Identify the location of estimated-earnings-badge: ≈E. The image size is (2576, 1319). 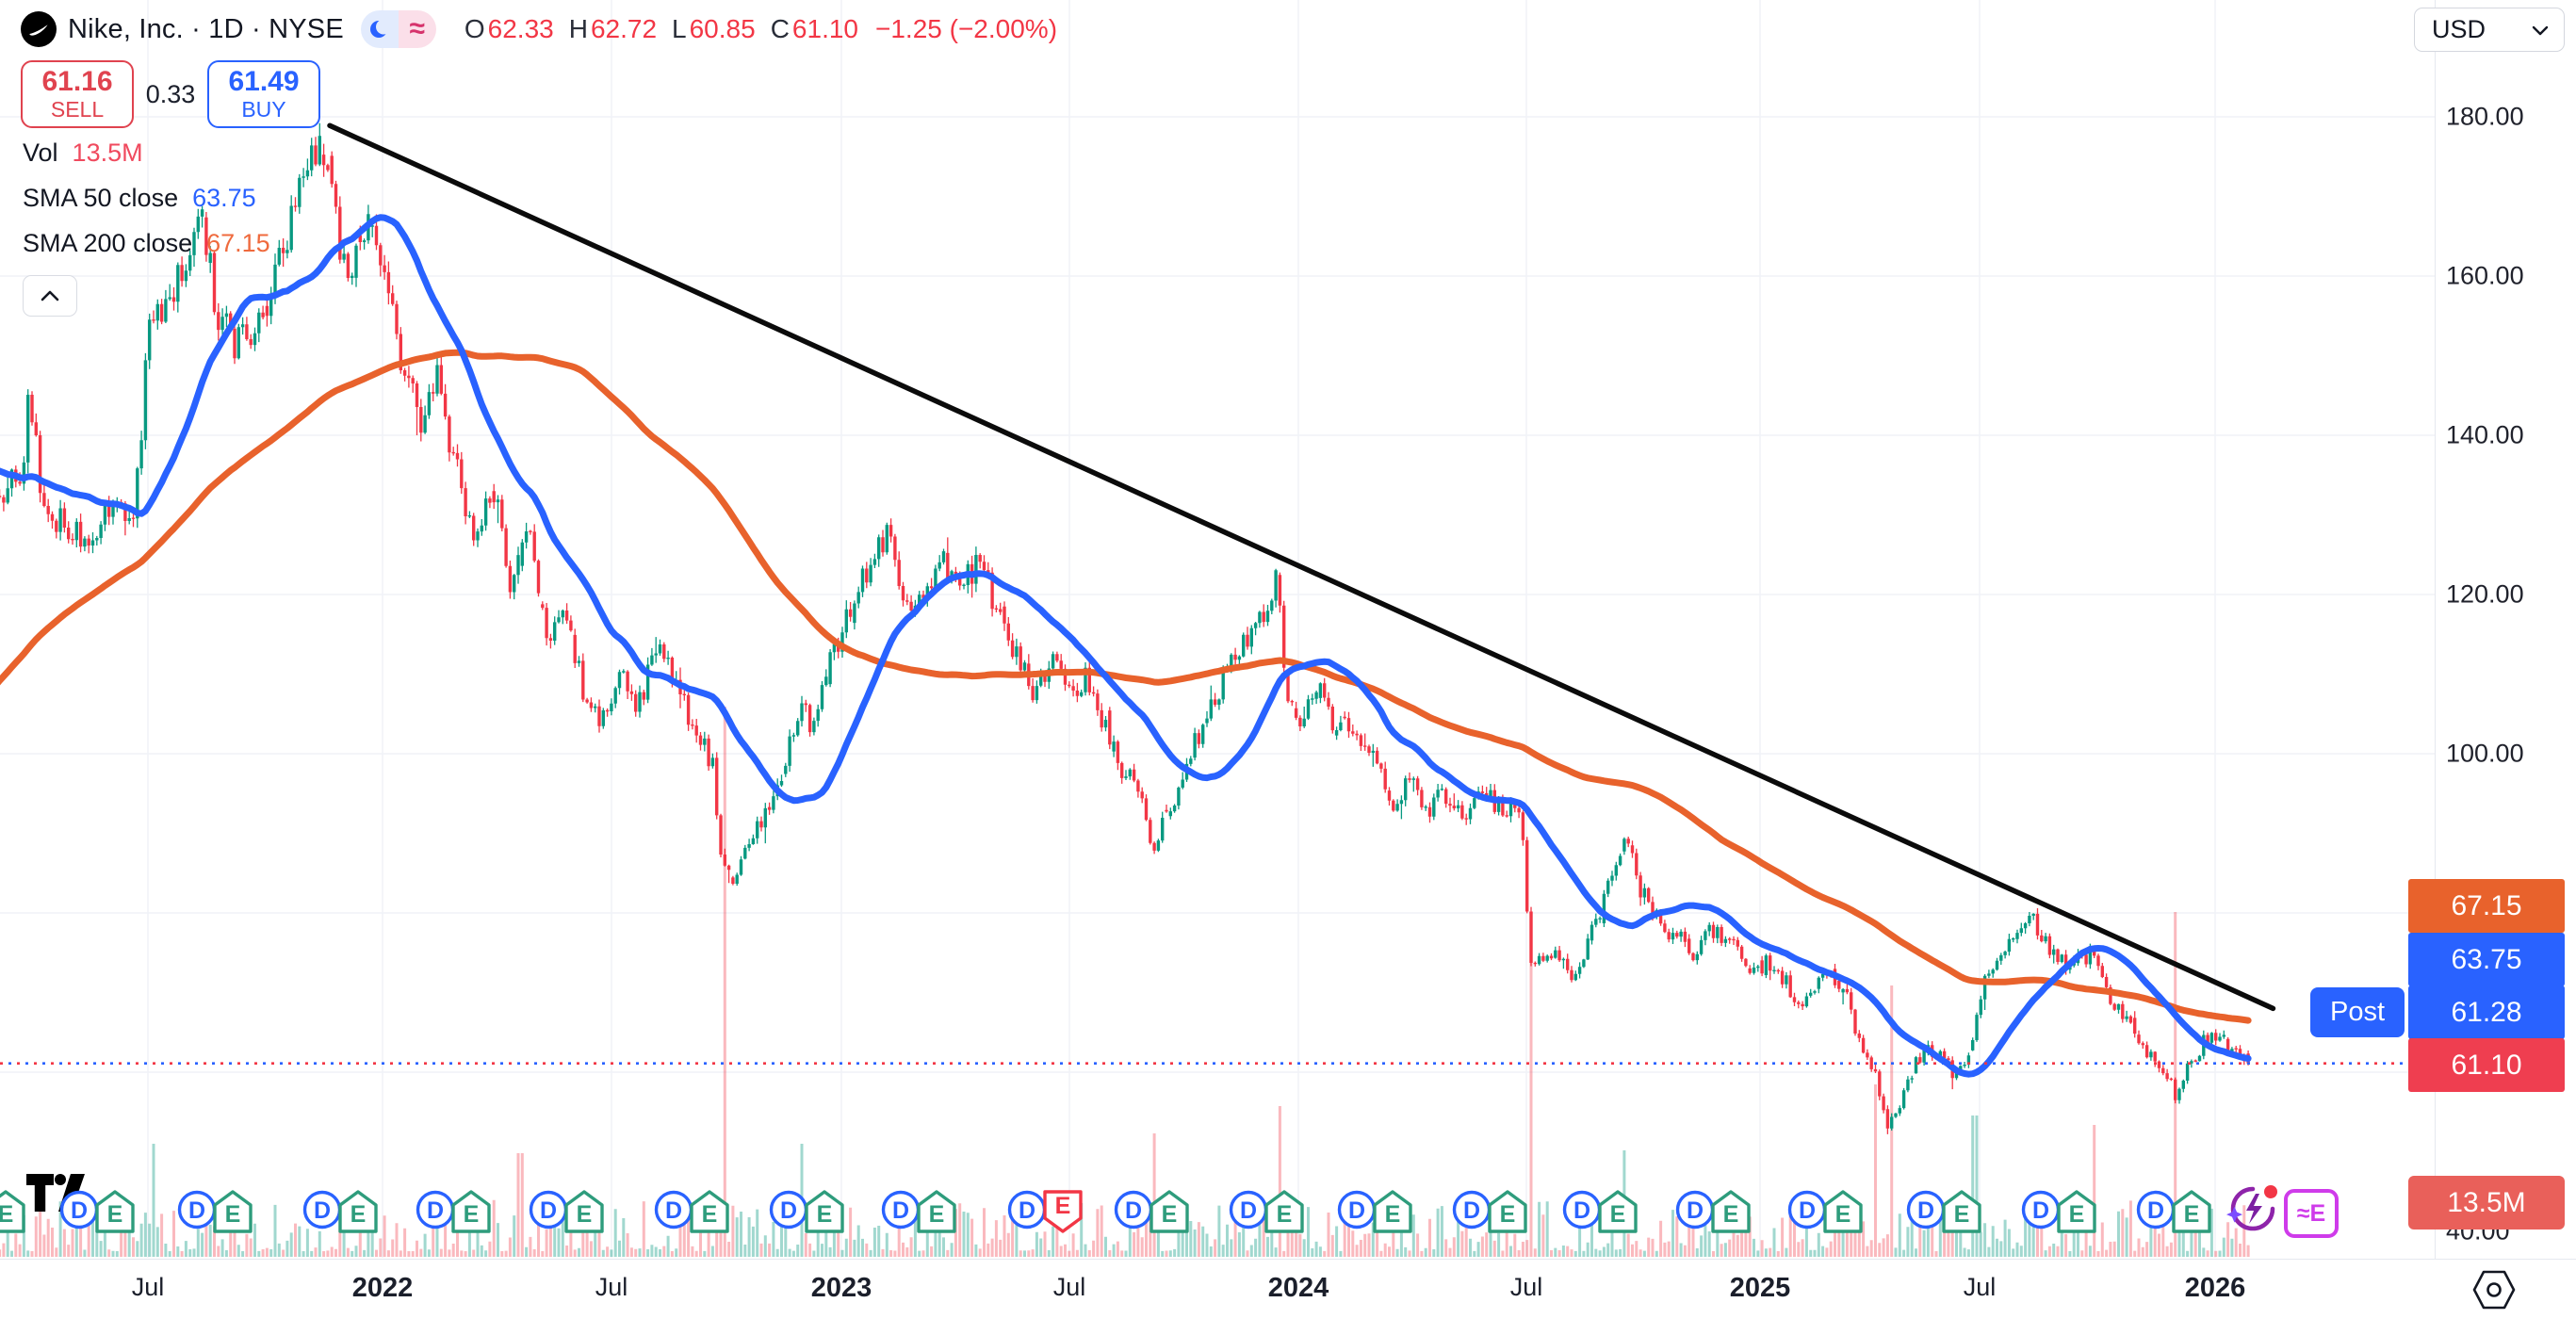
(2311, 1214).